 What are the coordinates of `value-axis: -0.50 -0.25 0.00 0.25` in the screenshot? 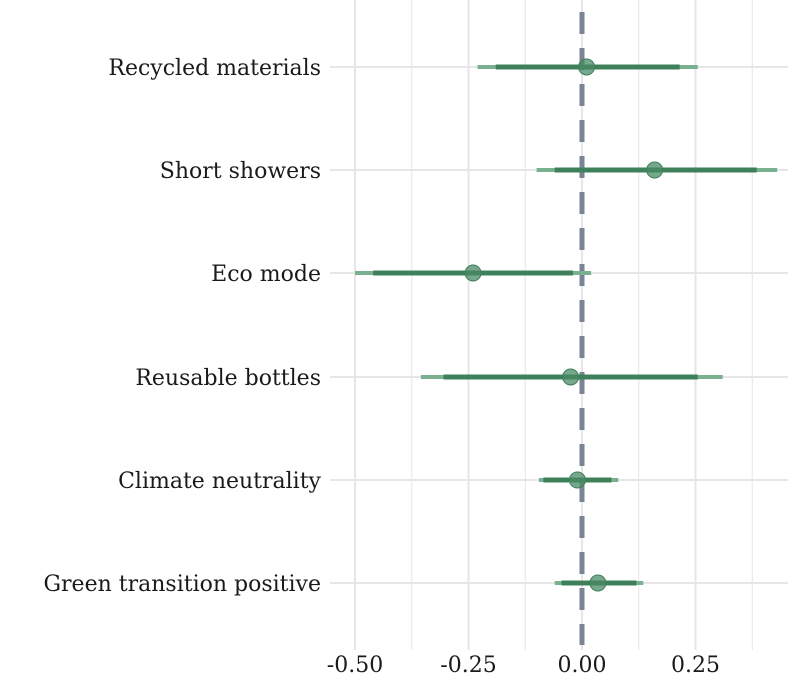 It's located at (523, 665).